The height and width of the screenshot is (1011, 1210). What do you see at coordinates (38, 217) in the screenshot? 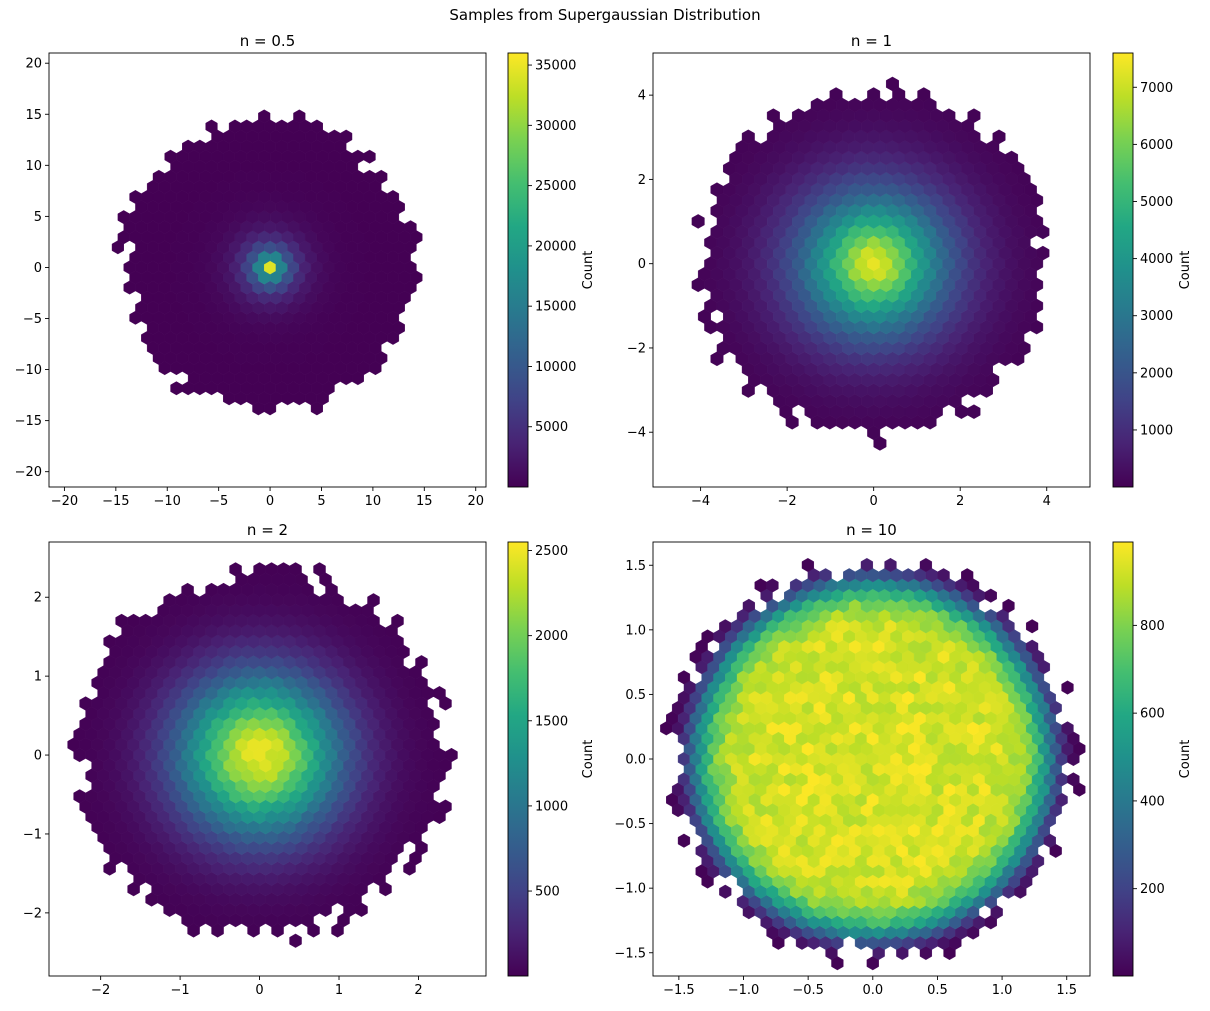
I see `y-tick-label: 5` at bounding box center [38, 217].